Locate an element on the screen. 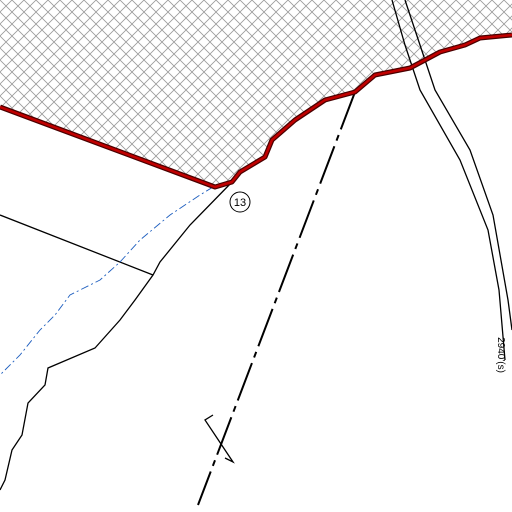 This screenshot has height=512, width=512. parcel-number: 13 is located at coordinates (240, 203).